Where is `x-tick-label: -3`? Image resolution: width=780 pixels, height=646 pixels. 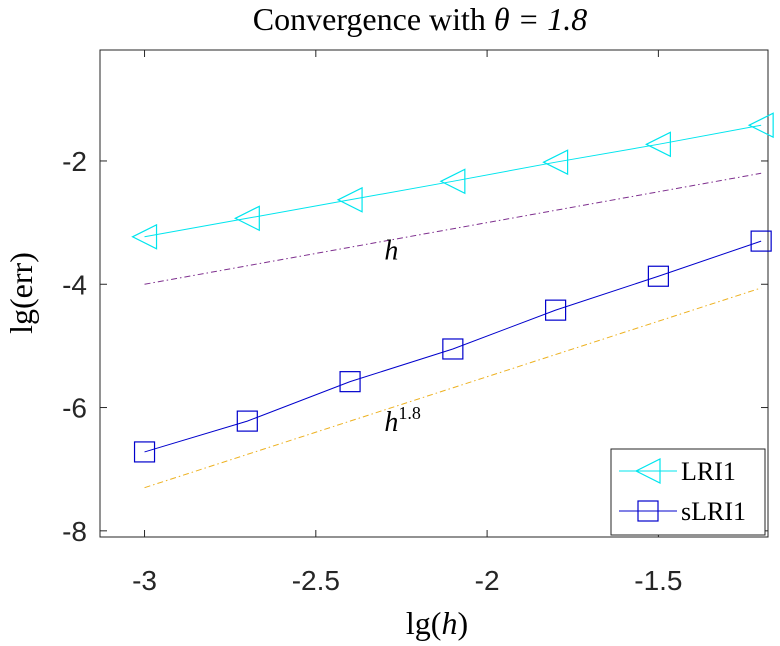
x-tick-label: -3 is located at coordinates (144, 580).